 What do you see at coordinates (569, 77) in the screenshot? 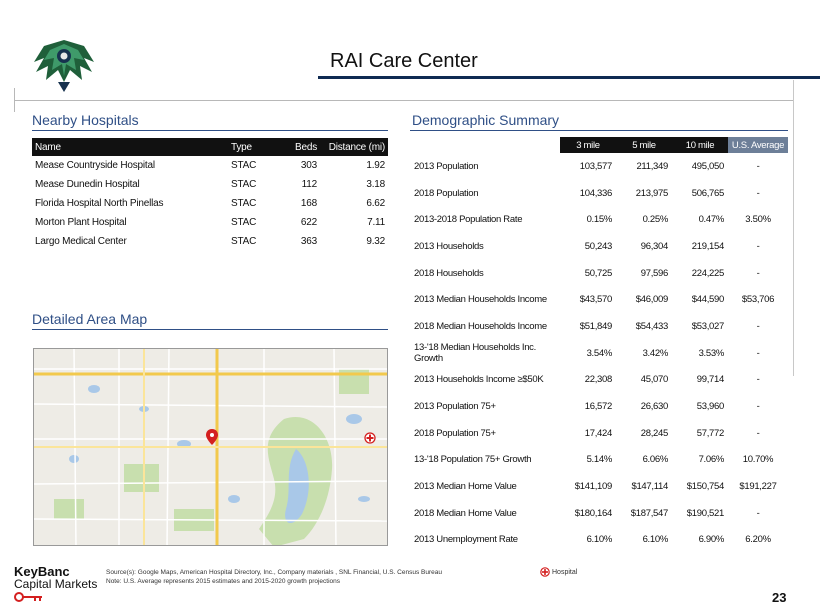
I see `title-rule` at bounding box center [569, 77].